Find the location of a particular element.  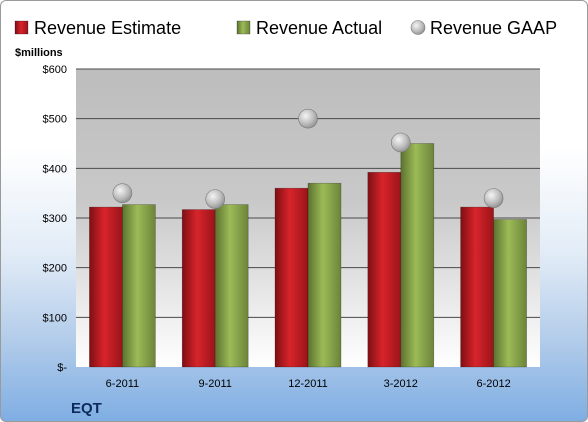

x-tick-label: 6-2011 is located at coordinates (122, 384).